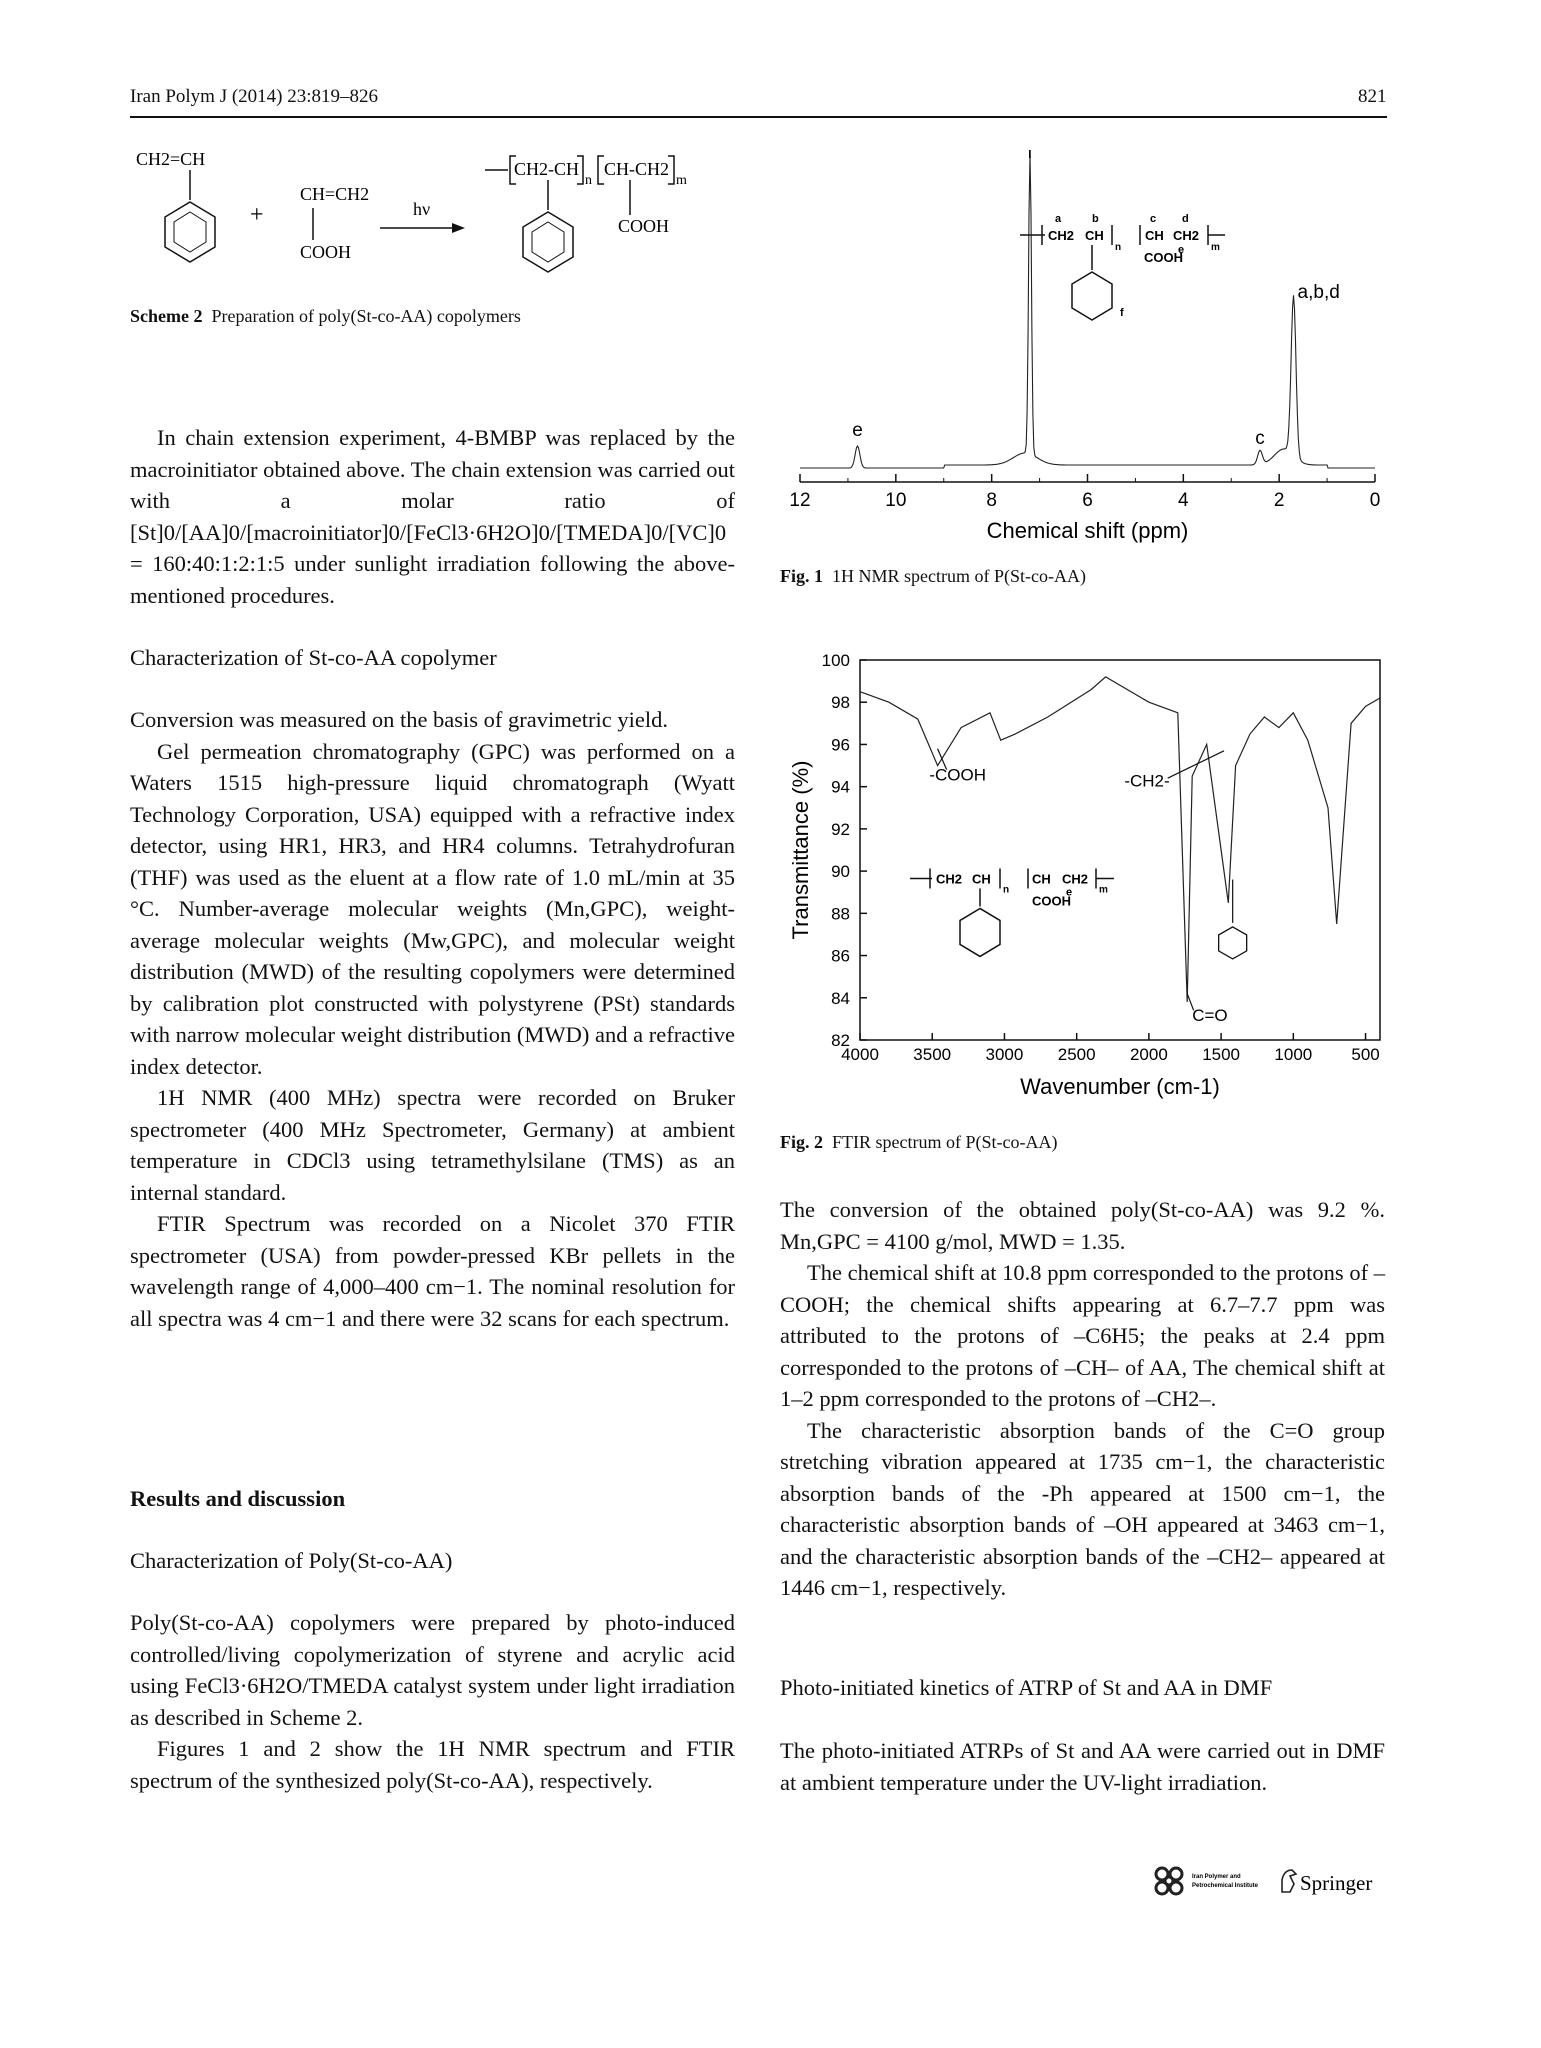 The height and width of the screenshot is (2048, 1541). What do you see at coordinates (1279, 500) in the screenshot?
I see `nmr-x-tick-label: 2` at bounding box center [1279, 500].